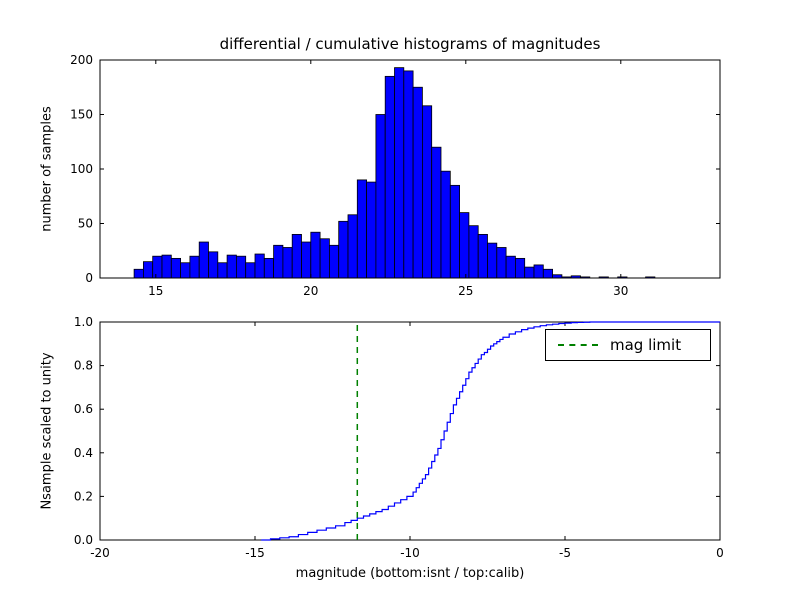 The image size is (800, 600). Describe the element at coordinates (646, 345) in the screenshot. I see `legend-label: mag limit` at that location.